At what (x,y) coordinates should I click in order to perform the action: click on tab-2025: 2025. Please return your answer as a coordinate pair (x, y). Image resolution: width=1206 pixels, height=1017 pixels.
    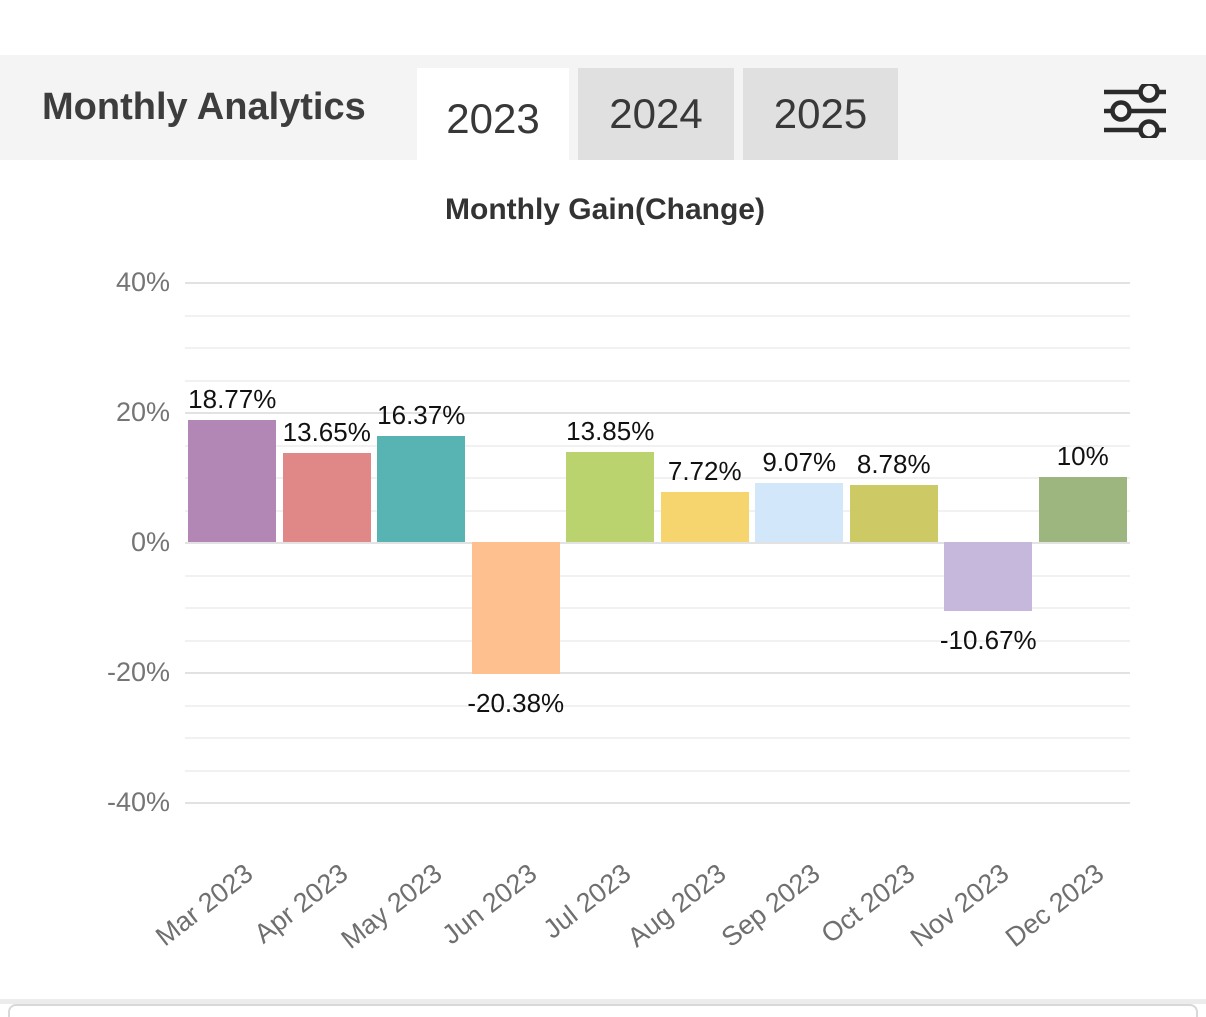
    Looking at the image, I should click on (820, 114).